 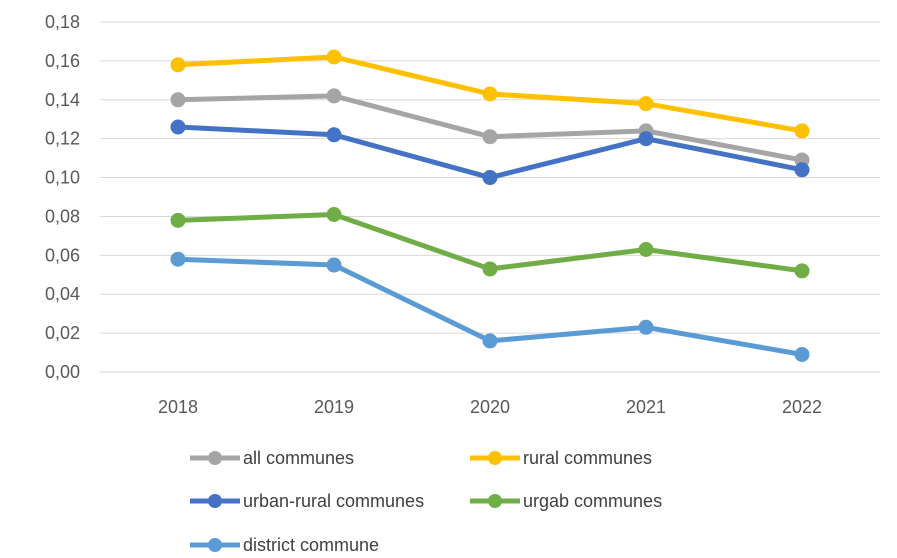 I want to click on x-tick-label: 2021, so click(x=646, y=407).